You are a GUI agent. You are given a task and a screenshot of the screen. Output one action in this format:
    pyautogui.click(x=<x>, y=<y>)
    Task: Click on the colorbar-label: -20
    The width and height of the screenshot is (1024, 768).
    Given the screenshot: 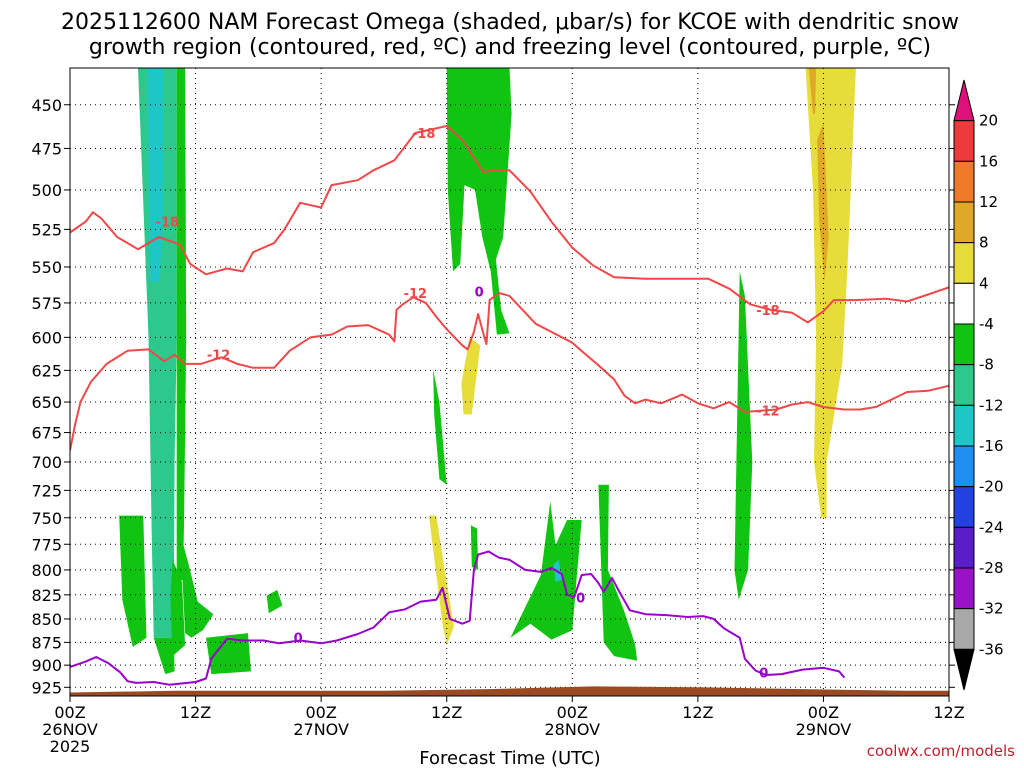 What is the action you would take?
    pyautogui.click(x=991, y=487)
    